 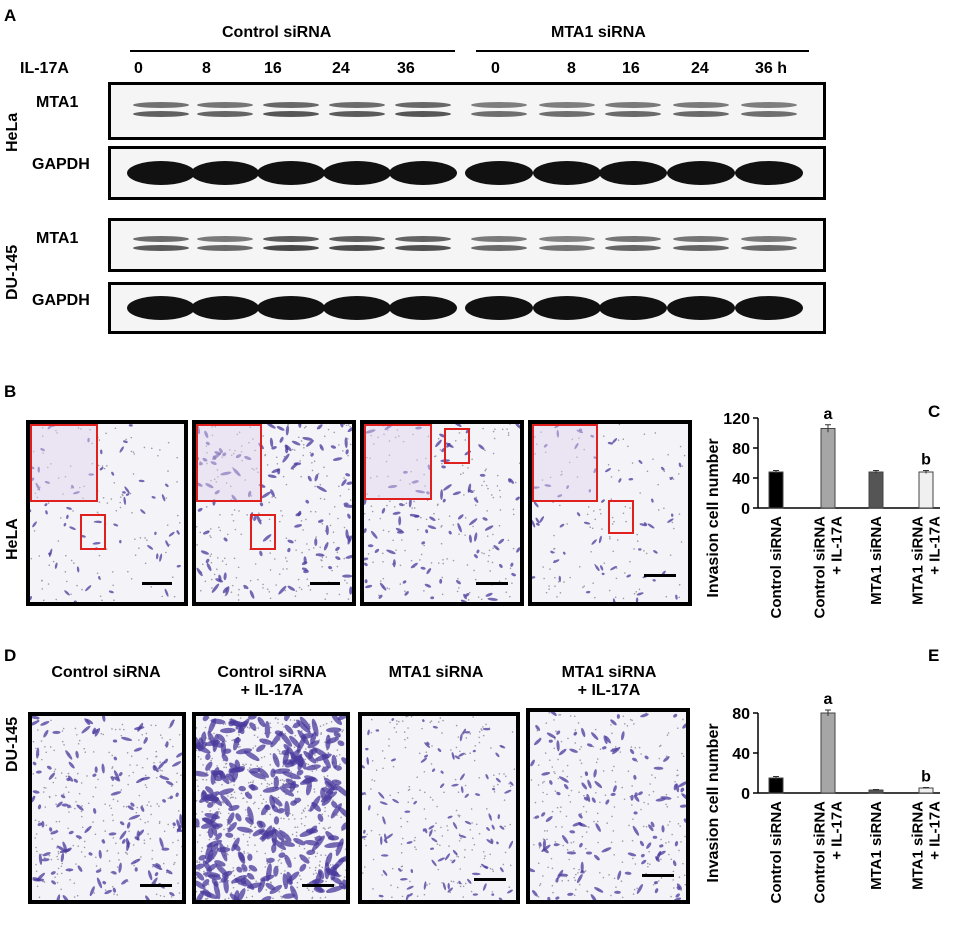 I want to click on row-label-gapdh: GAPDH, so click(x=61, y=300).